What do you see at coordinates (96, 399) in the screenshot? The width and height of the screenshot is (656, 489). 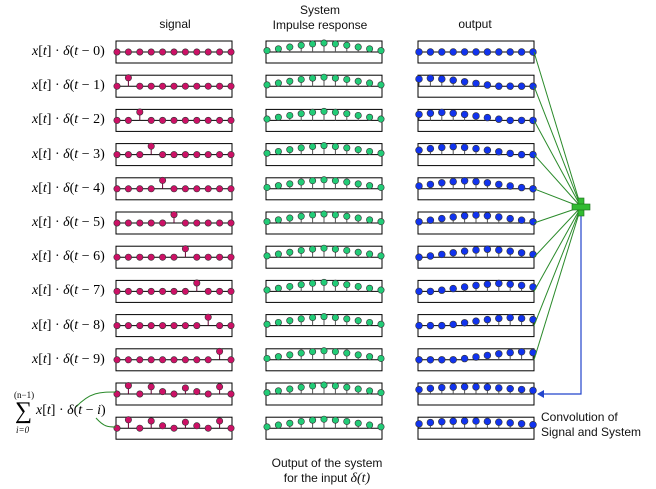 I see `sum-bracket-upper` at bounding box center [96, 399].